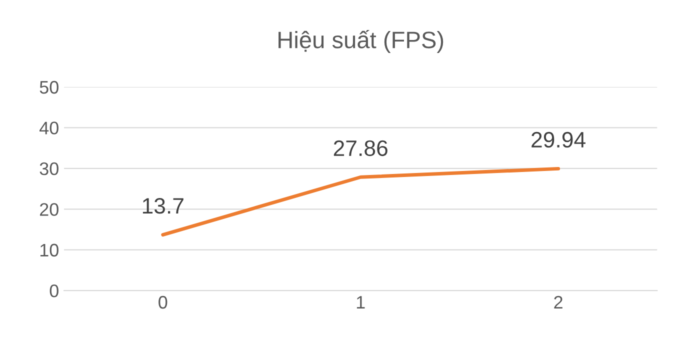  I want to click on y-tick-label: 40, so click(49, 128).